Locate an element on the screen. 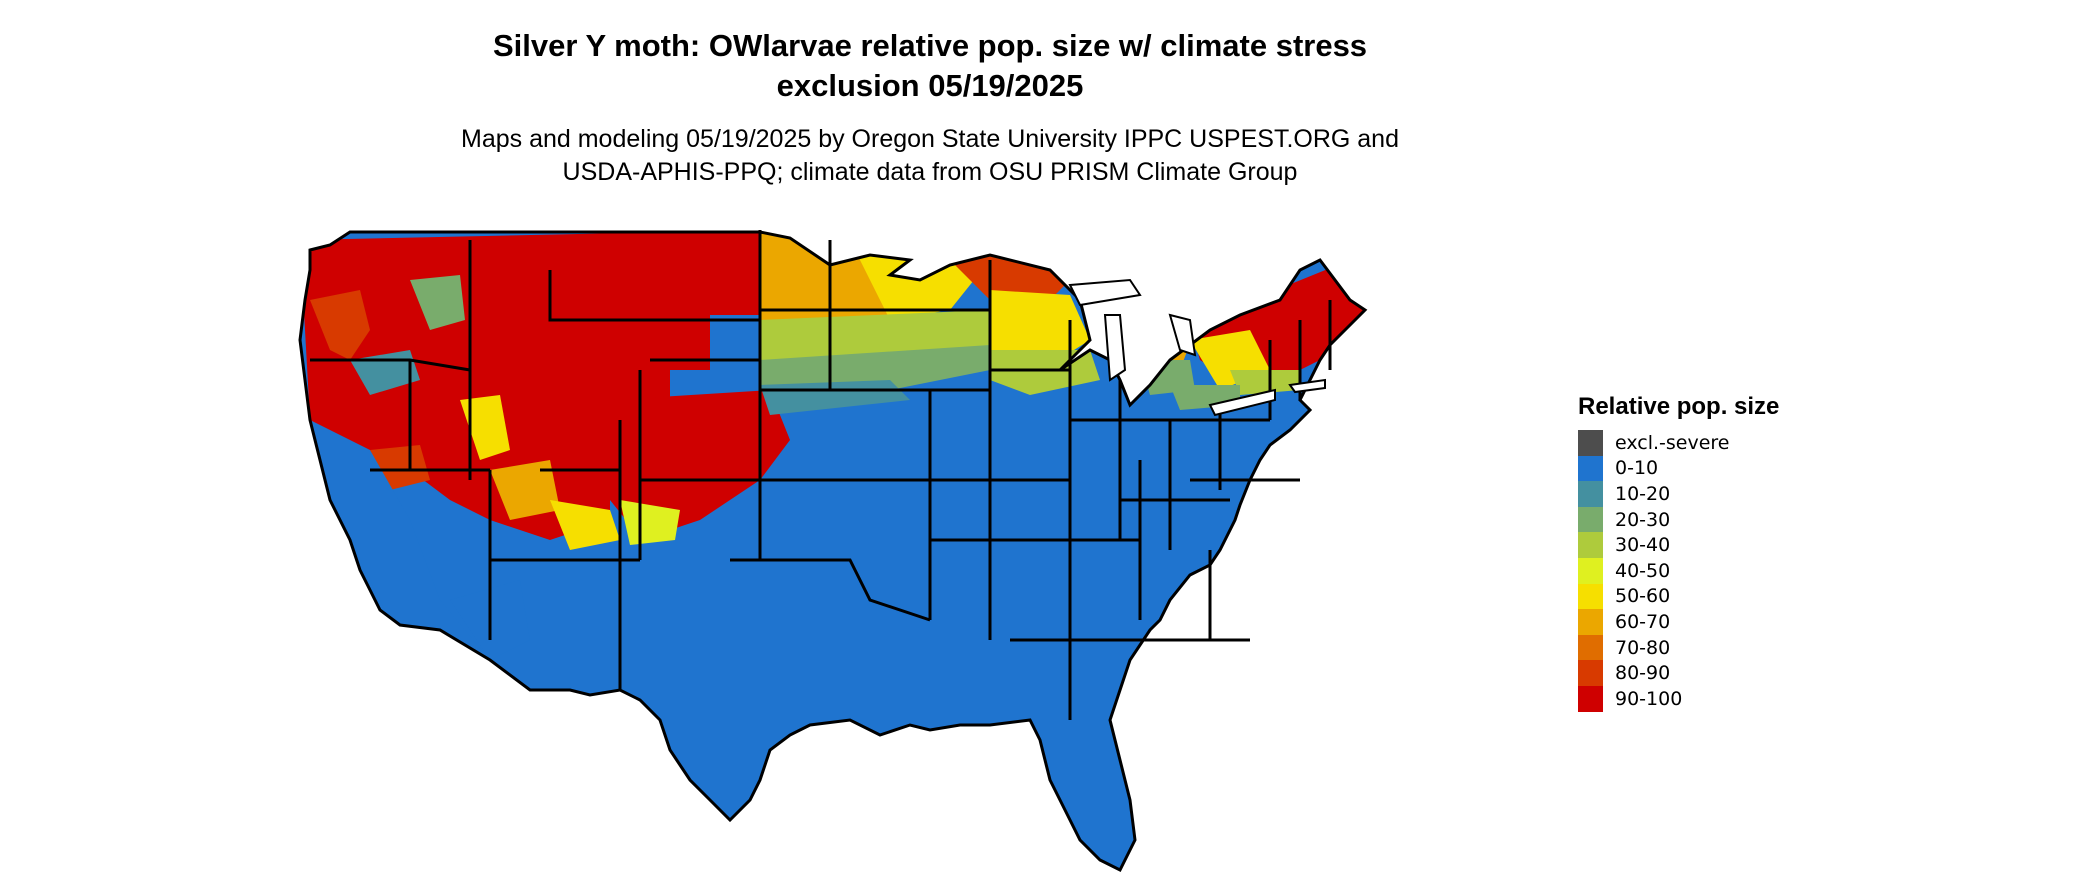 The image size is (2100, 892). legend-label: 70-80 is located at coordinates (1642, 648).